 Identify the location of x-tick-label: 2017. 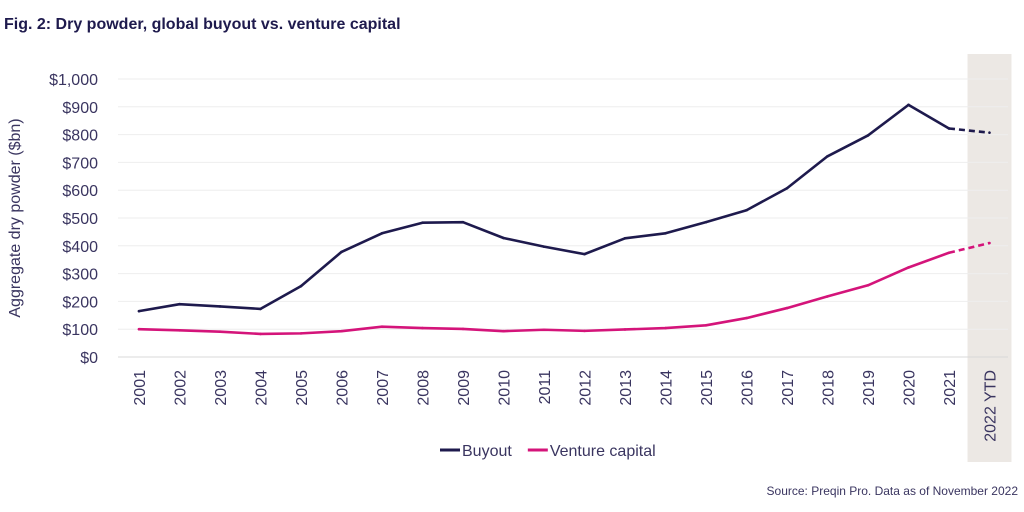
(788, 388).